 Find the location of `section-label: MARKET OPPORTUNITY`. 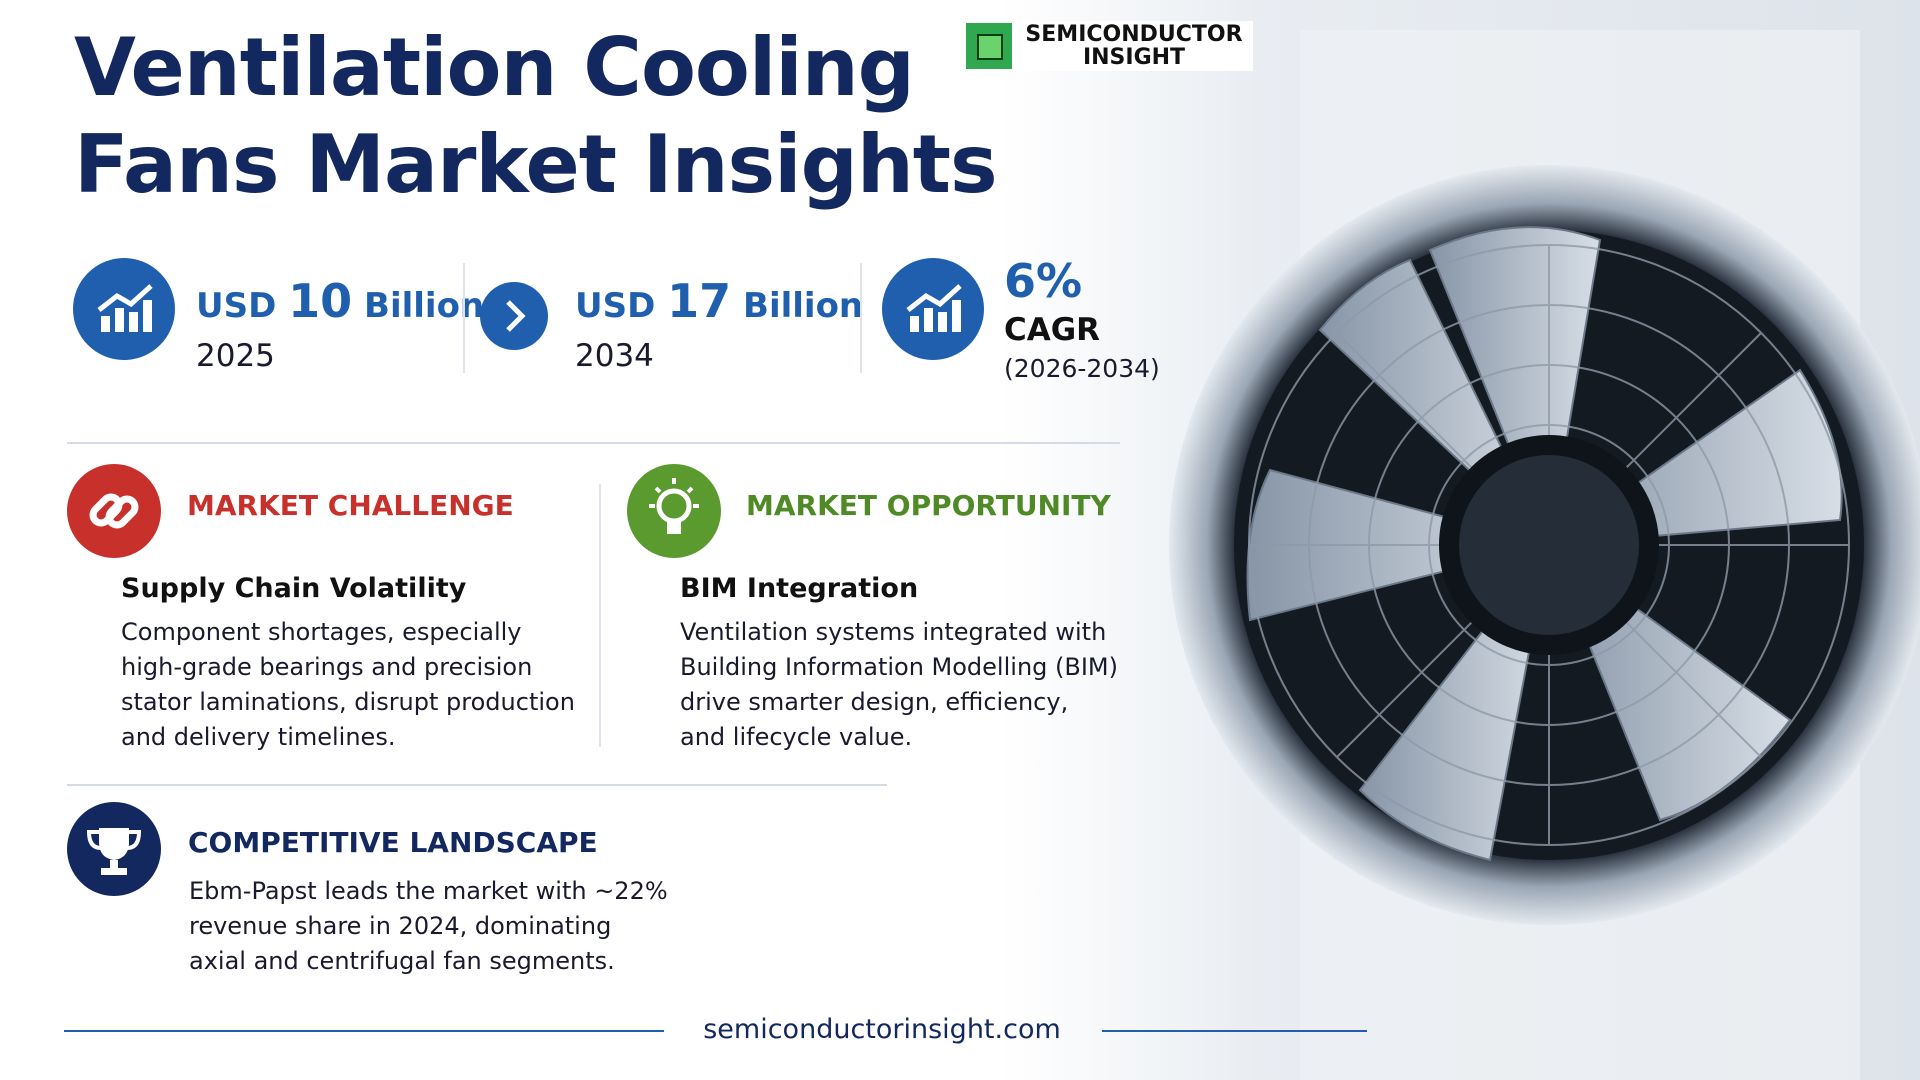

section-label: MARKET OPPORTUNITY is located at coordinates (928, 505).